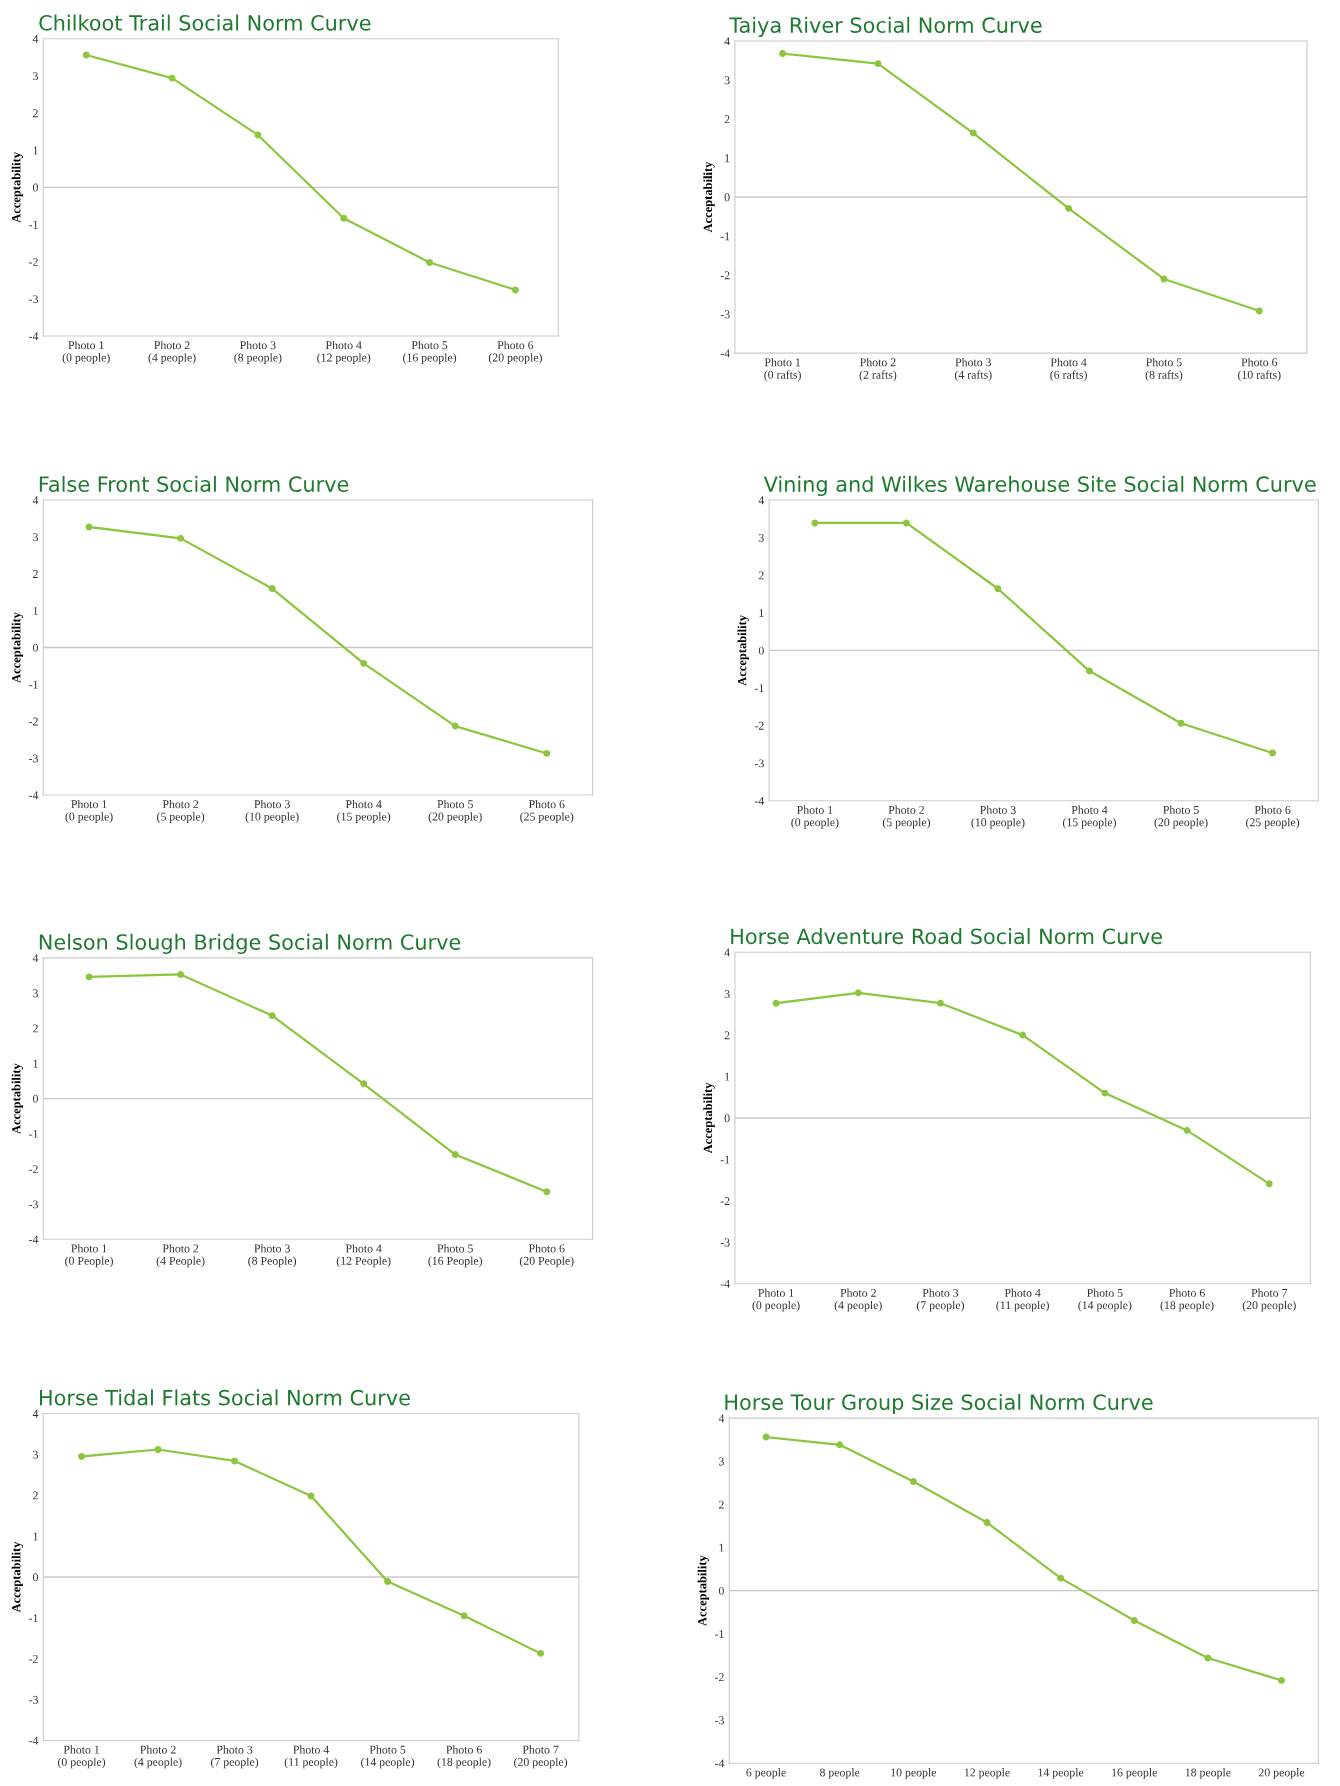 The width and height of the screenshot is (1340, 1786). Describe the element at coordinates (515, 352) in the screenshot. I see `x-tick-label: Photo 6 (20 people)` at that location.